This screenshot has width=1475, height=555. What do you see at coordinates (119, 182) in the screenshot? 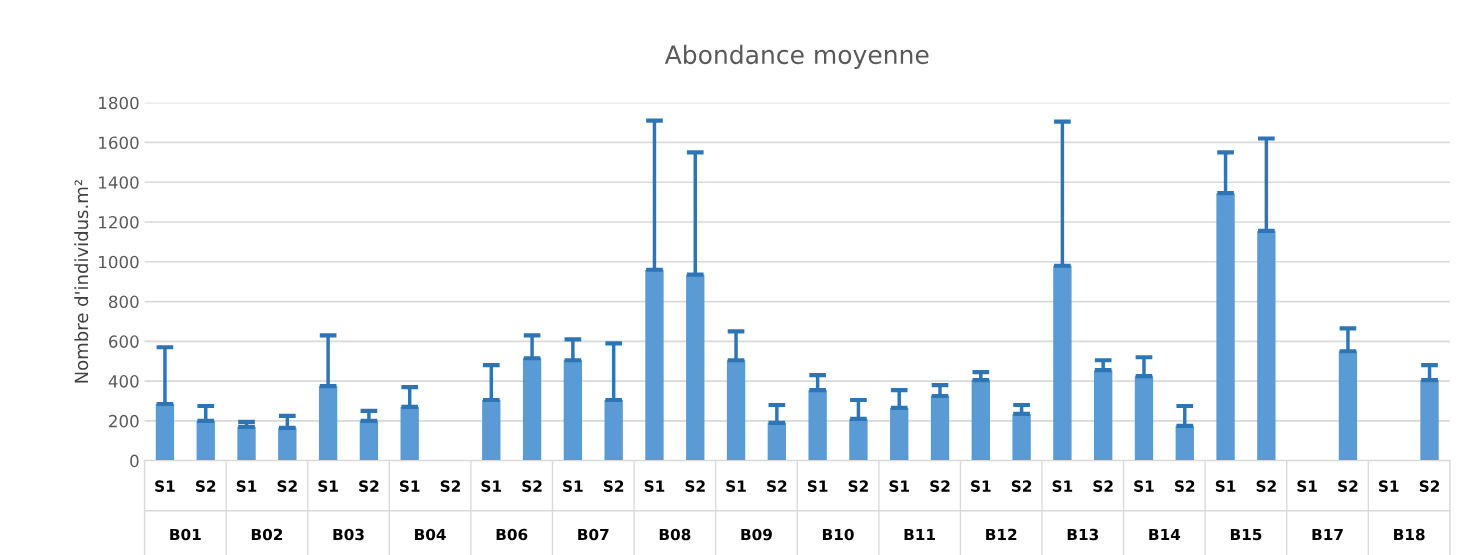
I see `y-tick-label: 1400` at bounding box center [119, 182].